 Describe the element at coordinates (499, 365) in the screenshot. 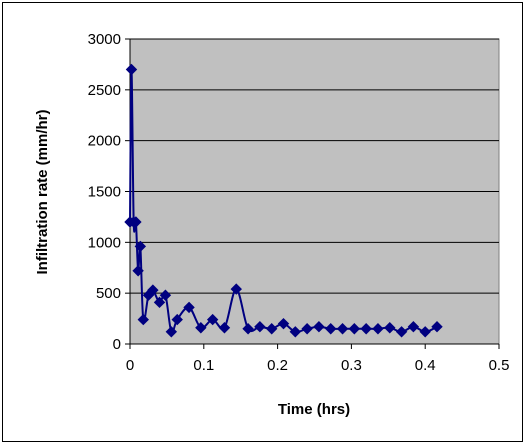

I see `x-tick-label: 0.5` at that location.